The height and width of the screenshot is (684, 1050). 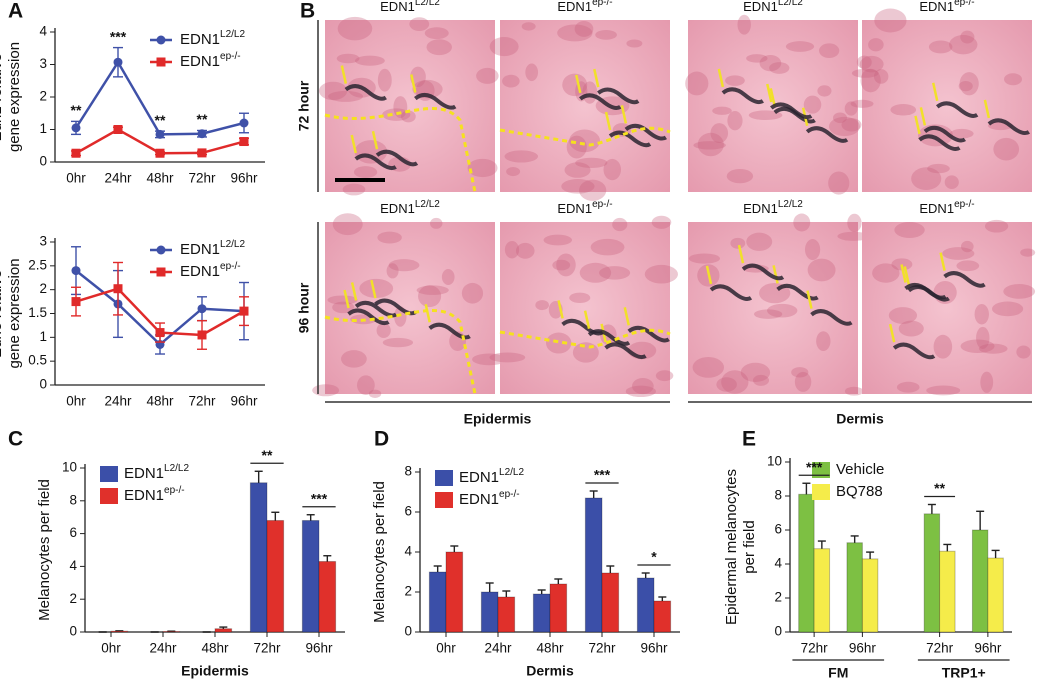 I want to click on y-axis-label: gene expression, so click(x=14, y=97).